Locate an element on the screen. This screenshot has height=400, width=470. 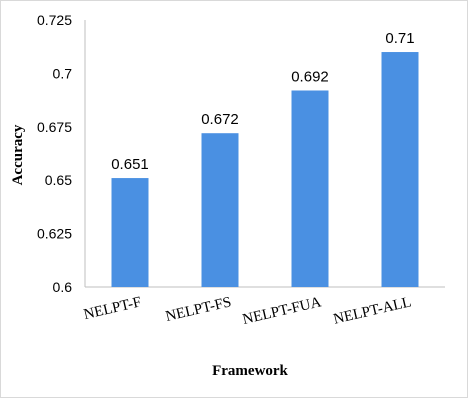
y-axis-title: Accuracy is located at coordinates (18, 154).